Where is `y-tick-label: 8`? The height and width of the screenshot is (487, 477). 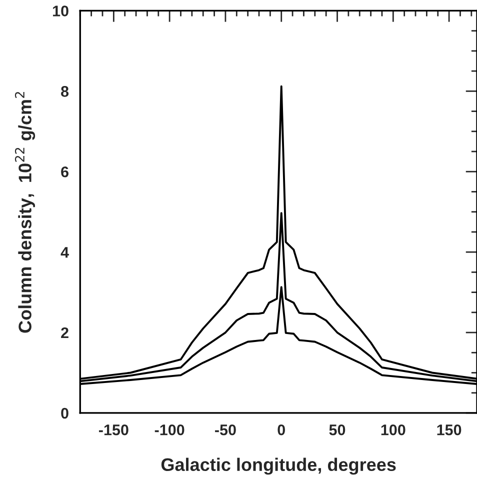 y-tick-label: 8 is located at coordinates (65, 91).